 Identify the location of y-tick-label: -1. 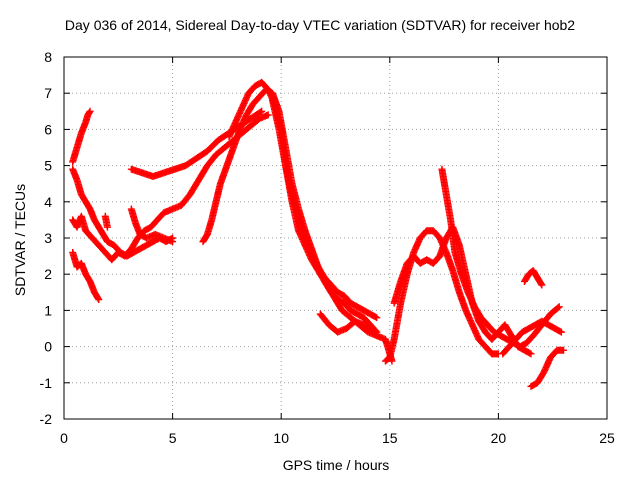
(46, 383).